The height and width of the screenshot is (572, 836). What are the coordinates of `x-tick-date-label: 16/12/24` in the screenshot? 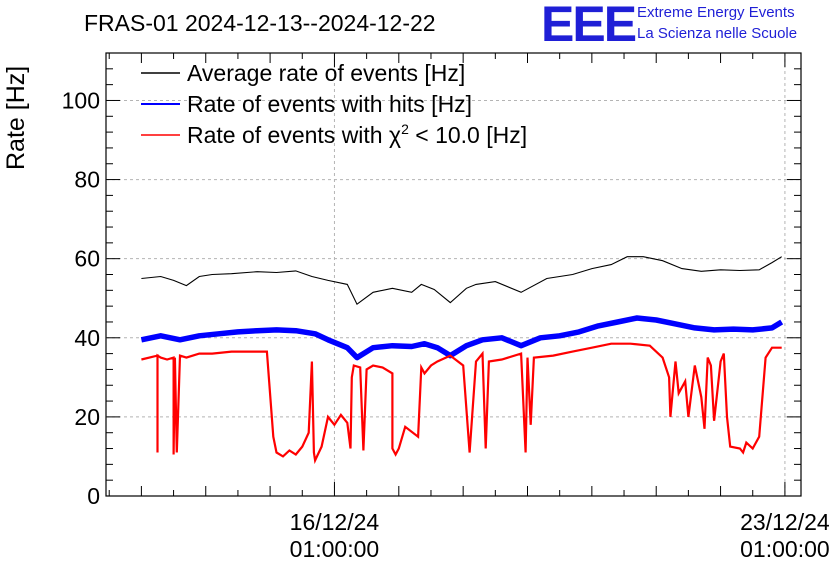 It's located at (335, 522).